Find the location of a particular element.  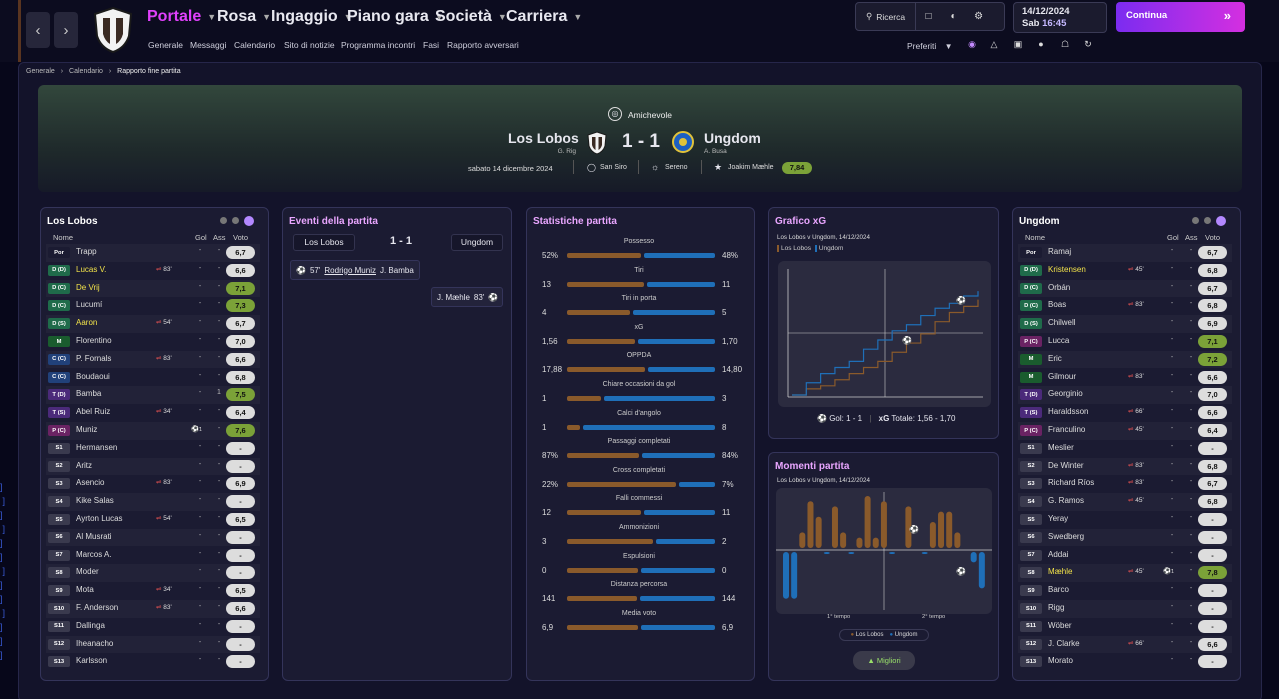

search-button: ⚲ Ricerca is located at coordinates (886, 16).